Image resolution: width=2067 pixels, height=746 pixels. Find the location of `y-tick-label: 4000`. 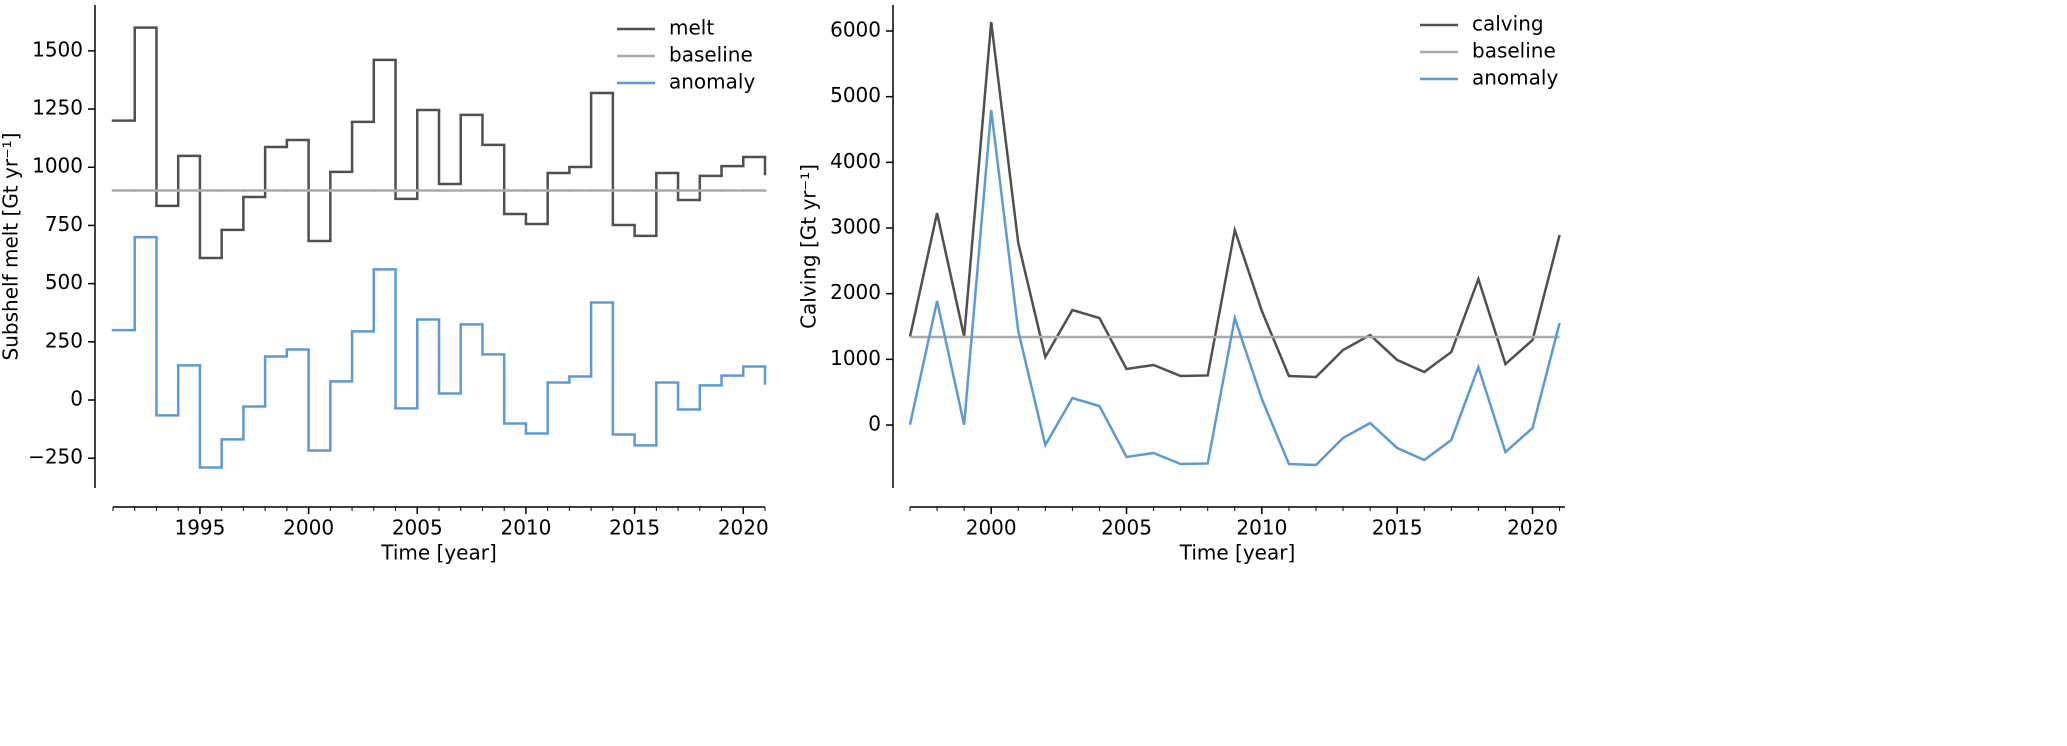

y-tick-label: 4000 is located at coordinates (855, 161).